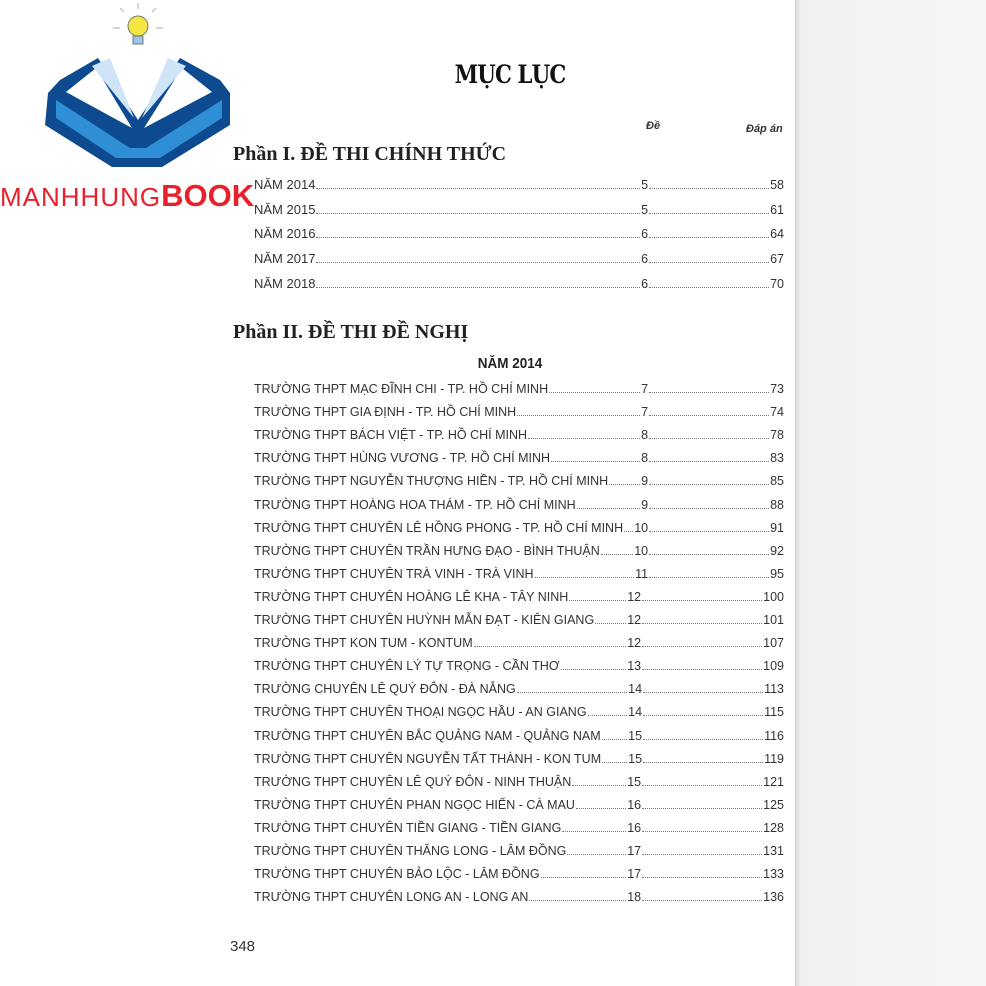 The height and width of the screenshot is (986, 986). What do you see at coordinates (645, 504) in the screenshot?
I see `entry-de-page: 9` at bounding box center [645, 504].